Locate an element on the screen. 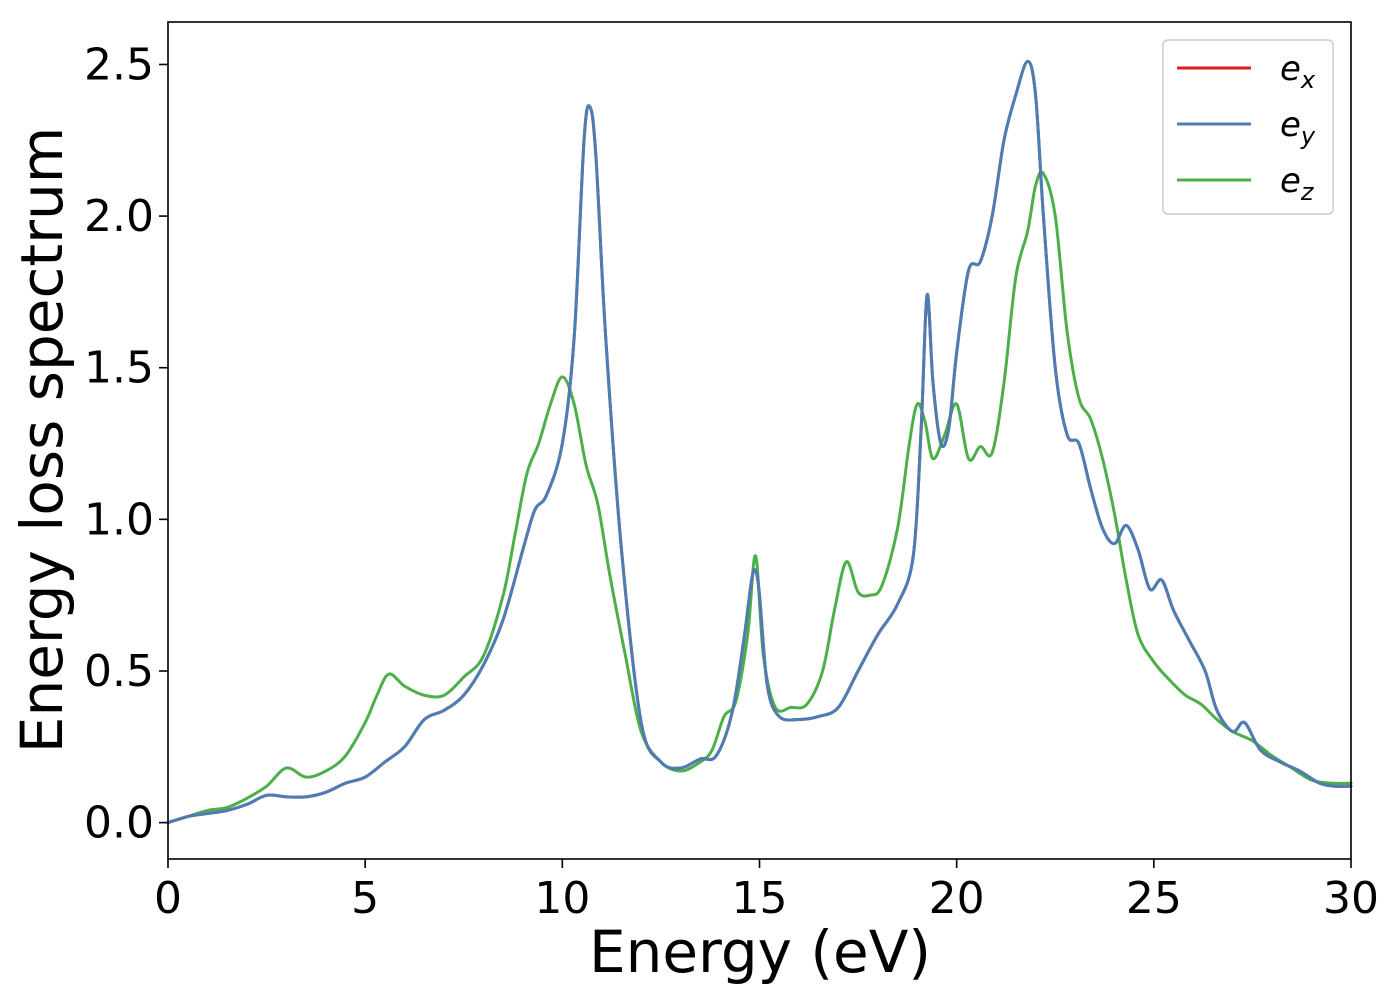  x-tick-label: 25 is located at coordinates (1154, 898).